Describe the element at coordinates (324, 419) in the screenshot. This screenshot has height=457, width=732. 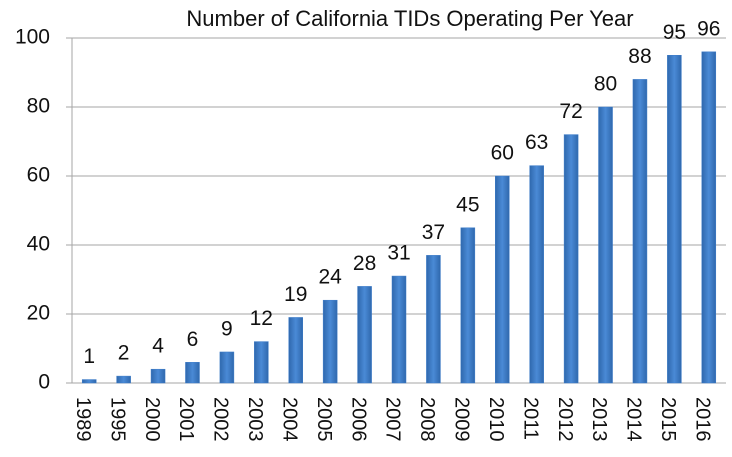
I see `x-tick-label: 2005` at that location.